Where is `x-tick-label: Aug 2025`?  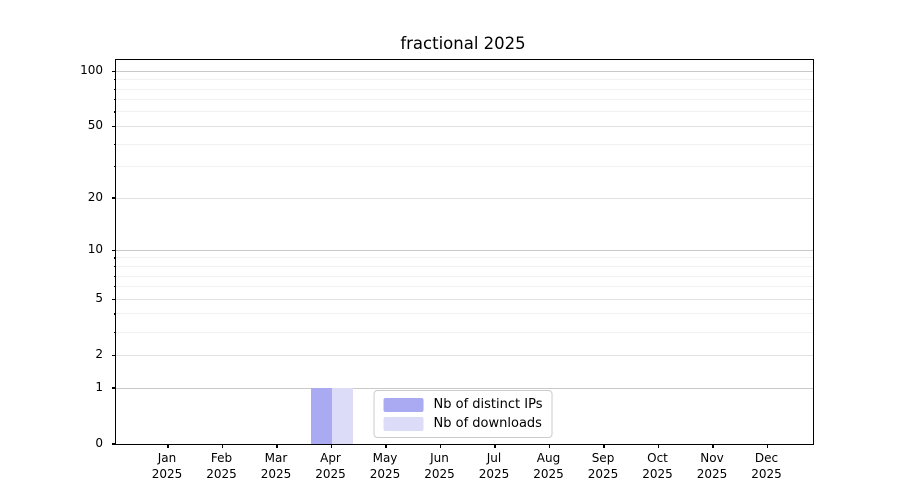
x-tick-label: Aug 2025 is located at coordinates (548, 466).